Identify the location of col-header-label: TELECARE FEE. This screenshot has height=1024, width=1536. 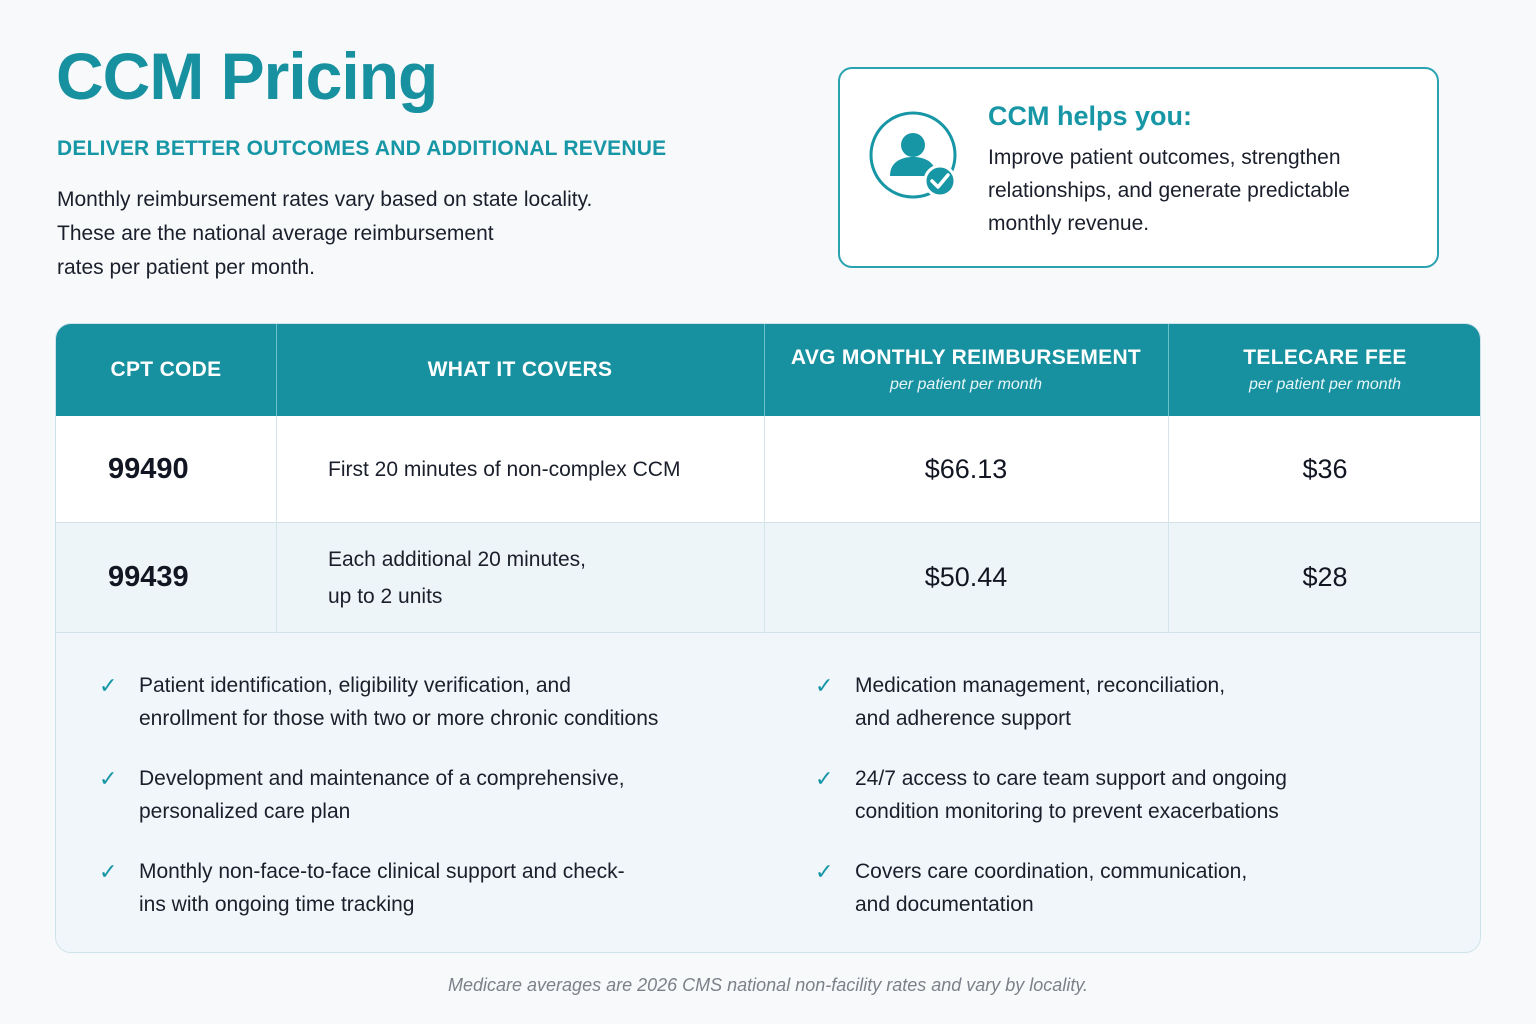
(1325, 357).